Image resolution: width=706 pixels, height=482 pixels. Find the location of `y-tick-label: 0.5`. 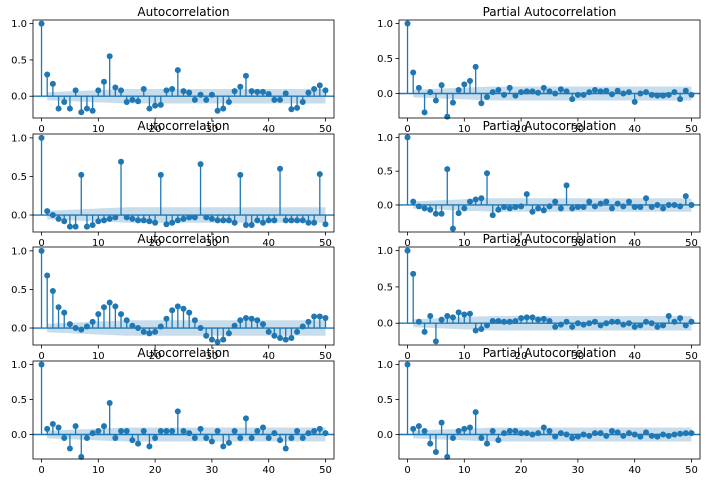

y-tick-label: 0.5 is located at coordinates (385, 400).